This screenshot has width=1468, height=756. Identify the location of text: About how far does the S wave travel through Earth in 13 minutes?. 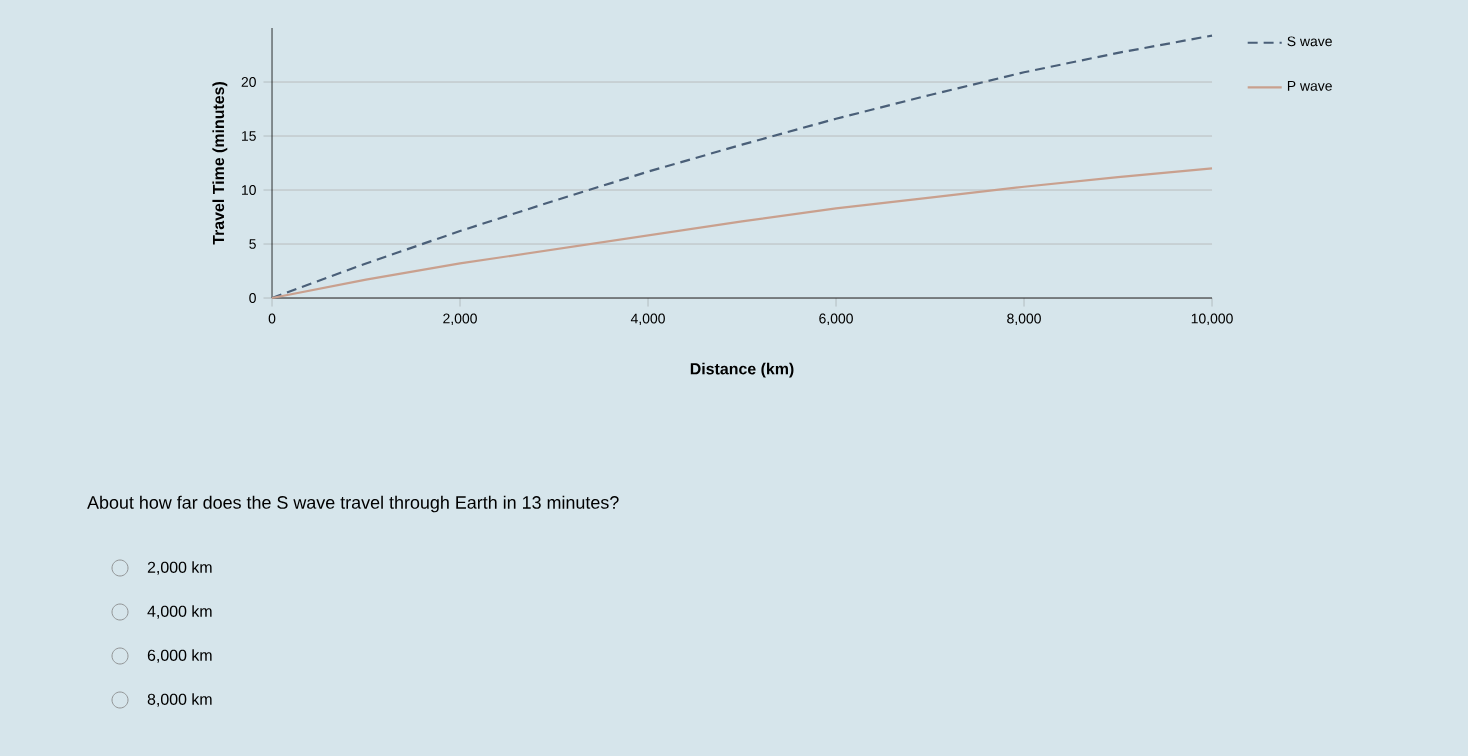
(353, 504).